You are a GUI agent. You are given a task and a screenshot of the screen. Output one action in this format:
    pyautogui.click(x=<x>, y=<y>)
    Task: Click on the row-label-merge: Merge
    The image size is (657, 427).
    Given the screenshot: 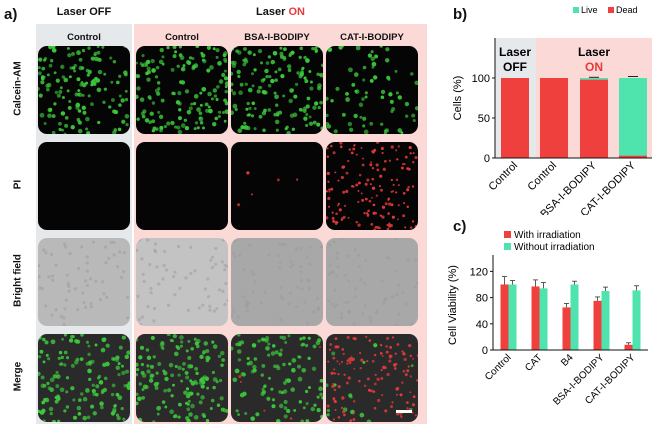 What is the action you would take?
    pyautogui.click(x=18, y=376)
    